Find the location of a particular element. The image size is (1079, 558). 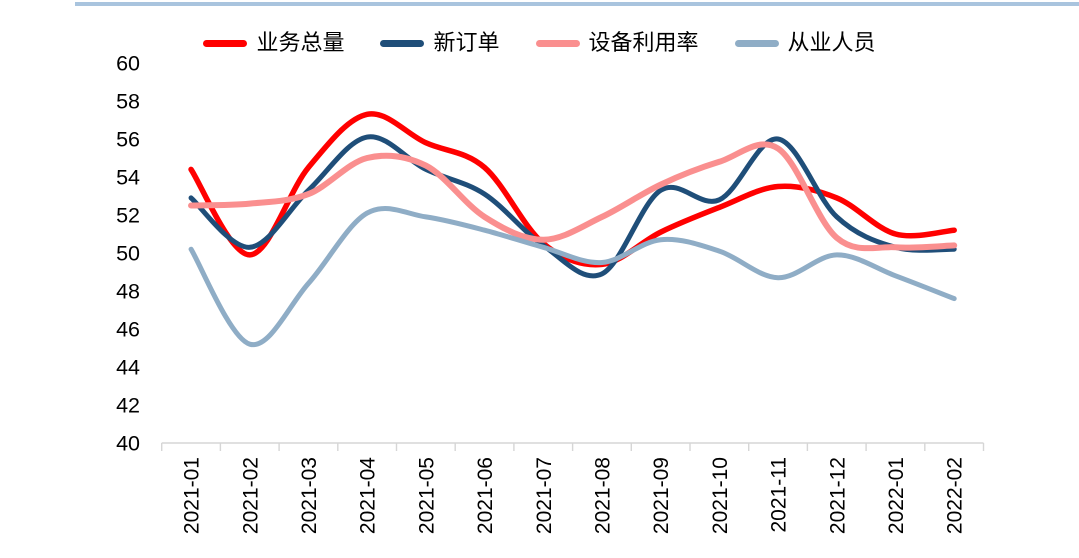

x-axis-label: 2022-01 is located at coordinates (896, 495).